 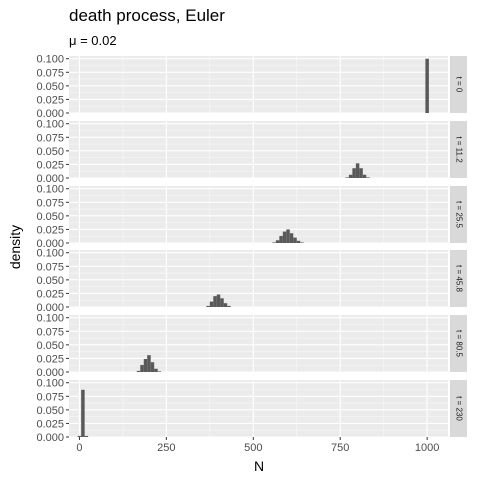 I want to click on x-axis: 0 250 500 750 1000, so click(x=257, y=445).